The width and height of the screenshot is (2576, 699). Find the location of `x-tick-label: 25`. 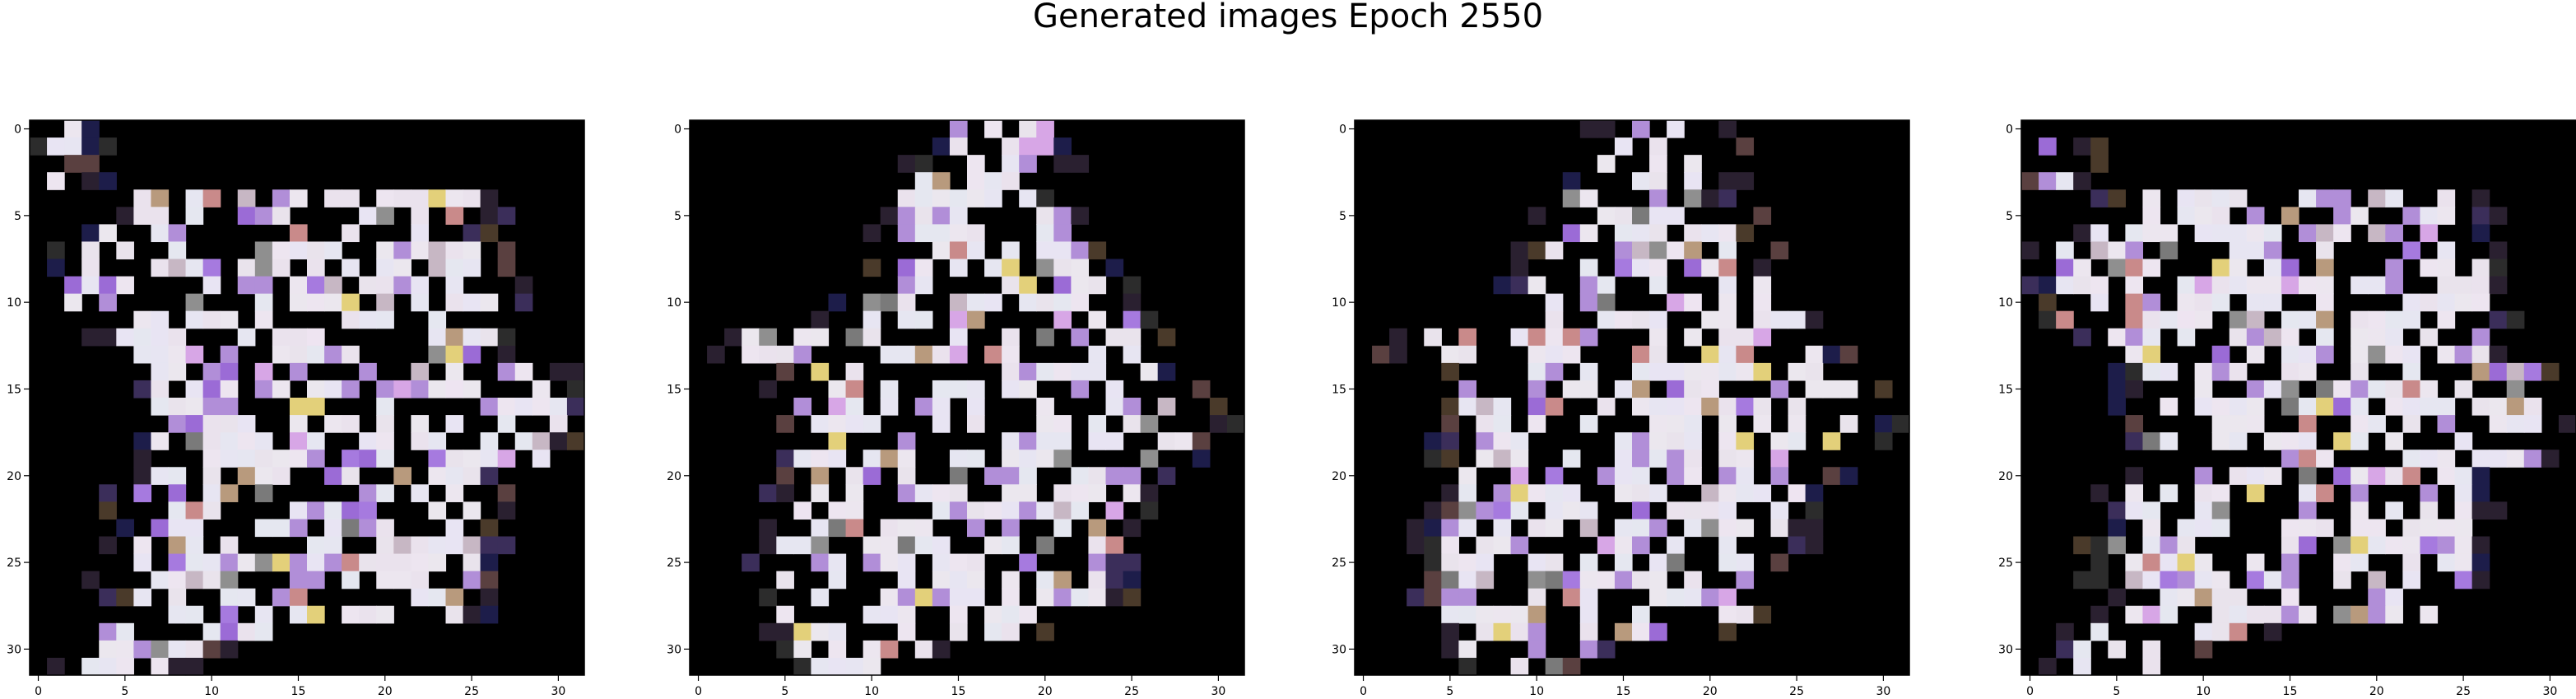

x-tick-label: 25 is located at coordinates (1131, 691).